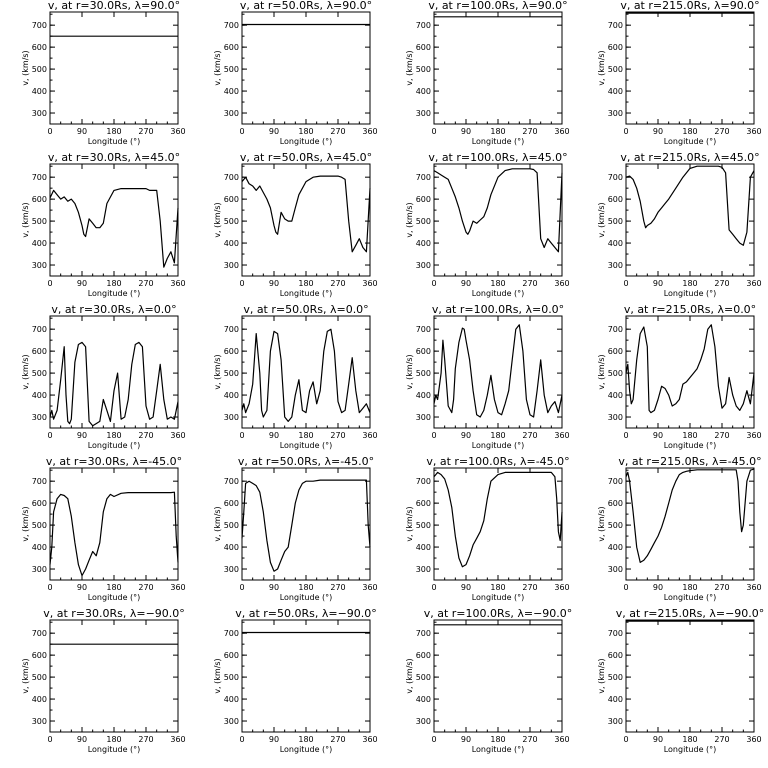  Describe the element at coordinates (113, 309) in the screenshot. I see `chart-title: v, at r=30.0Rs, λ=0.0°` at that location.